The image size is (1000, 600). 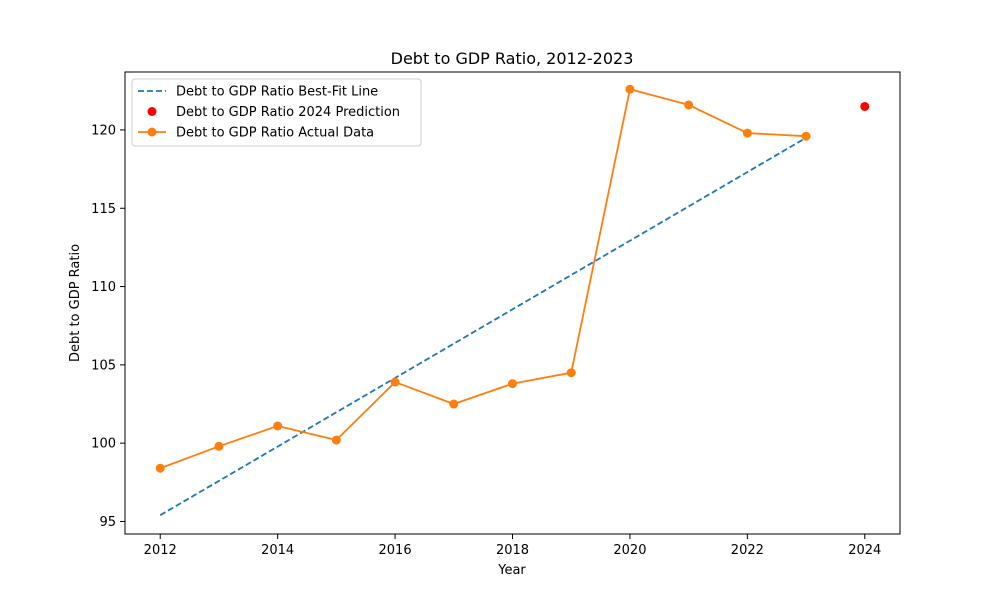 What do you see at coordinates (512, 550) in the screenshot?
I see `x-tick-label: 2018` at bounding box center [512, 550].